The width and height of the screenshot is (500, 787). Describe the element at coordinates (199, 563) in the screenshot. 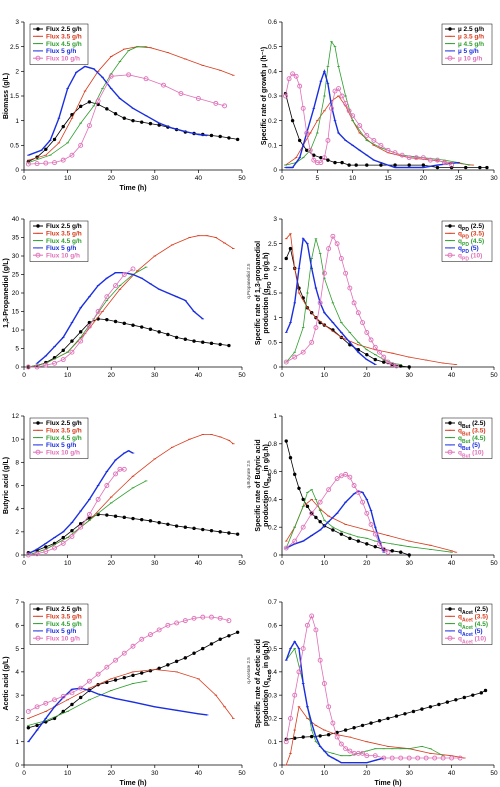

I see `x-tick-label: 40` at that location.